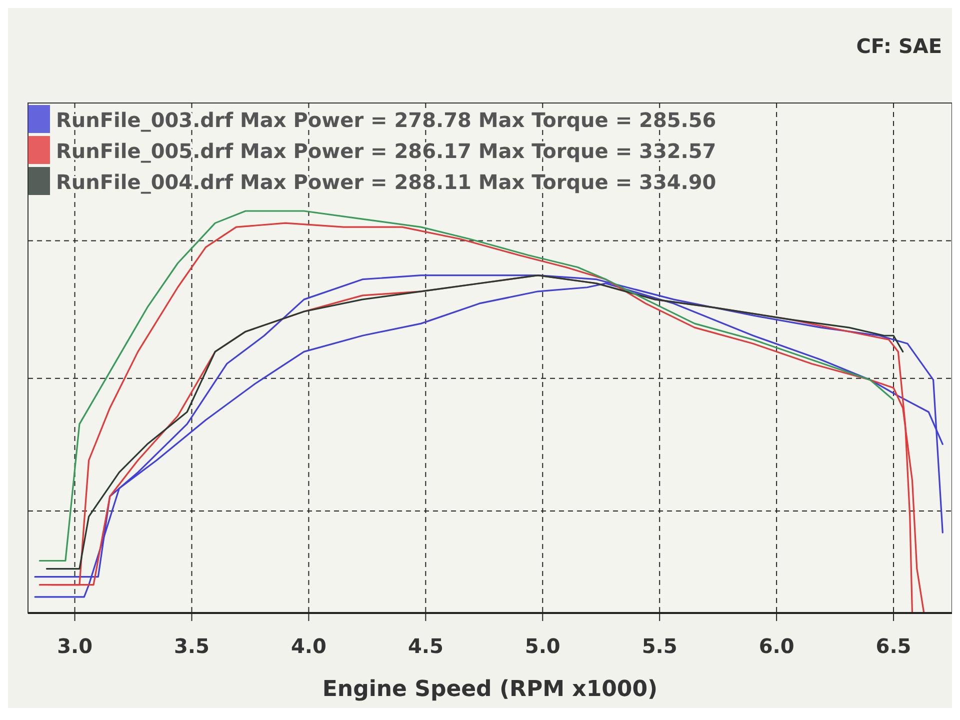 The height and width of the screenshot is (720, 960). What do you see at coordinates (192, 646) in the screenshot?
I see `x-tick-label: 3.5` at bounding box center [192, 646].